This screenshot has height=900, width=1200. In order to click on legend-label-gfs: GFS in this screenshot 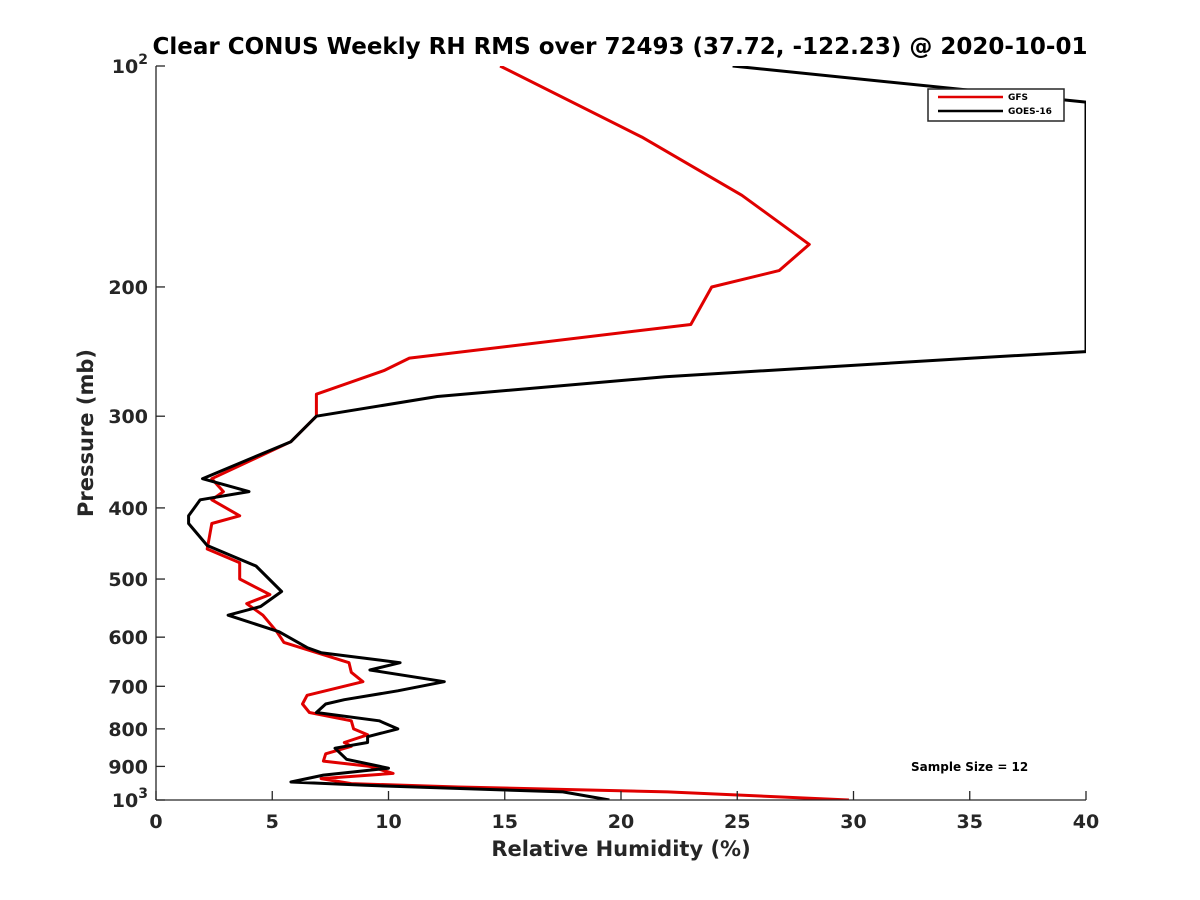, I will do `click(1018, 98)`.